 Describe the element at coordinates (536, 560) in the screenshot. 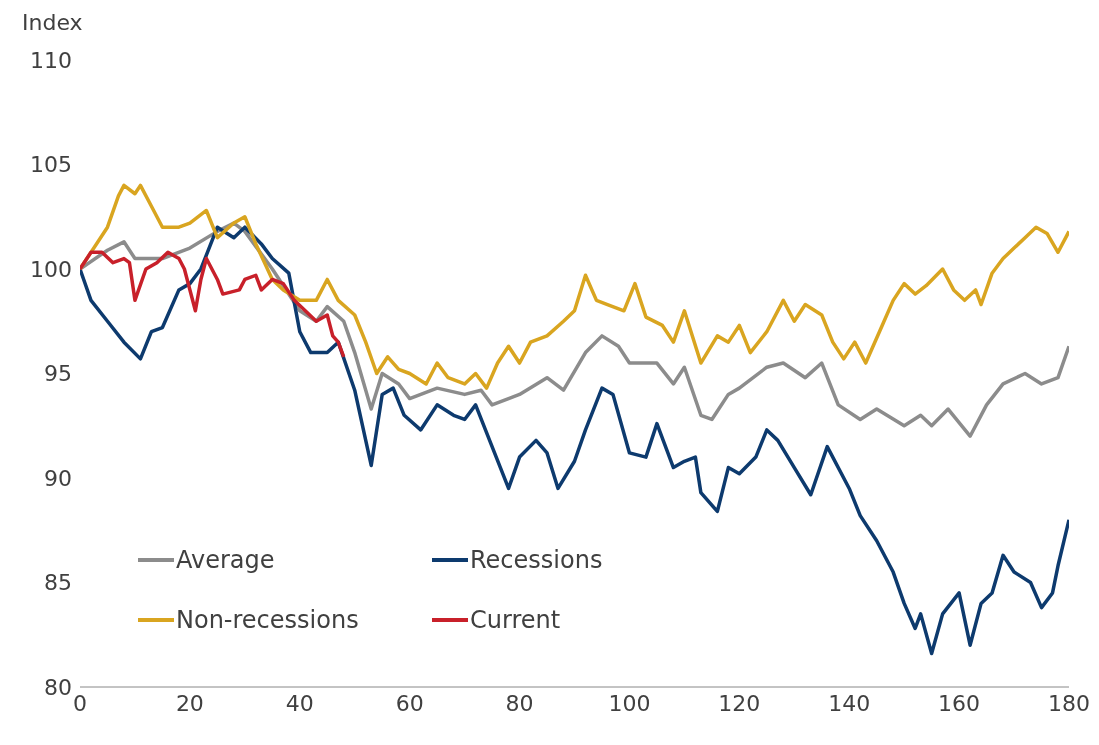

I see `legend-label: Recessions` at that location.